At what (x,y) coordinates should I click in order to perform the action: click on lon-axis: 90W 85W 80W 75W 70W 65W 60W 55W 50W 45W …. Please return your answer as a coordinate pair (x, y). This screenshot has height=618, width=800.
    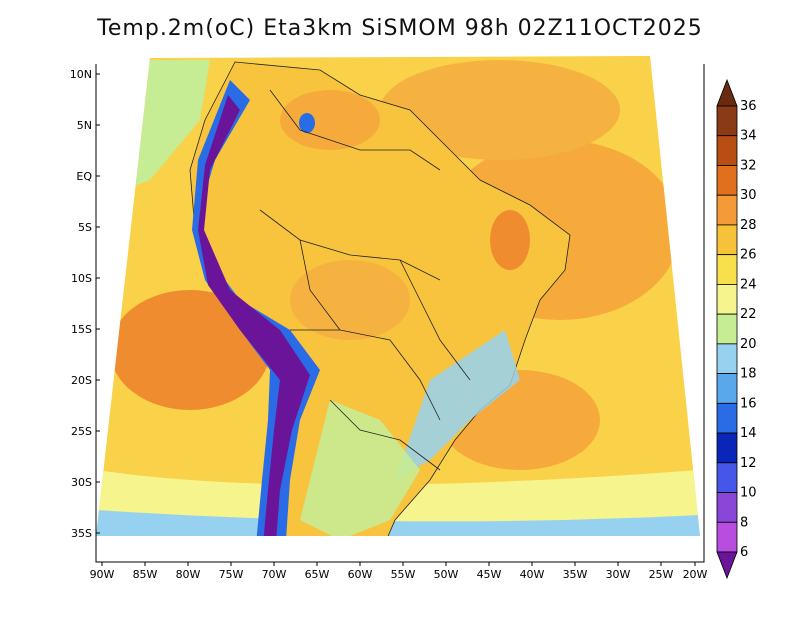
    Looking at the image, I should click on (399, 571).